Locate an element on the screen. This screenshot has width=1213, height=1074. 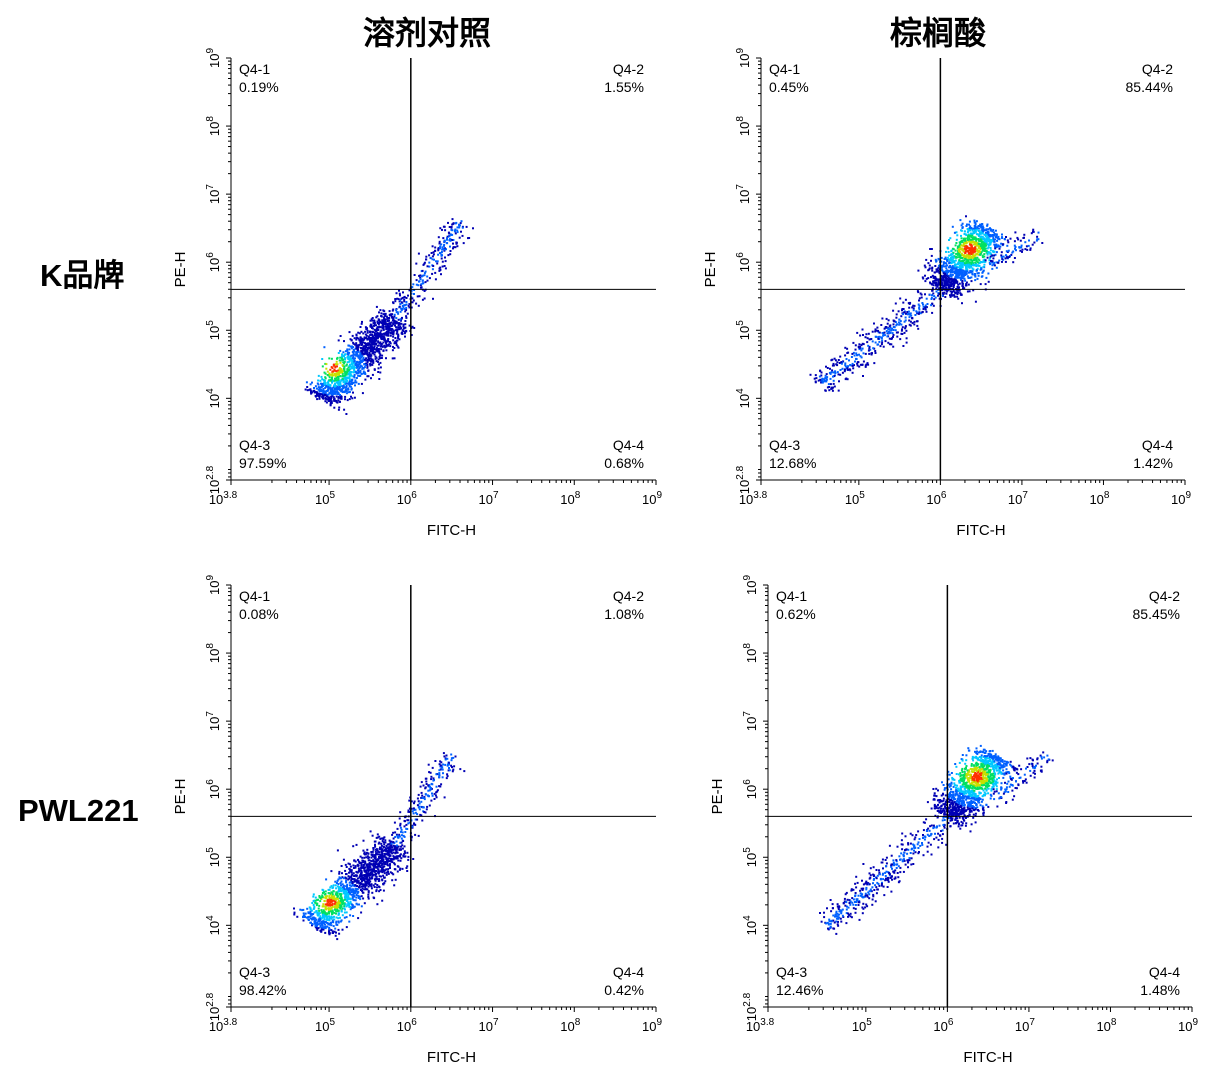
quadrant-name: Q4-4 is located at coordinates (628, 445).